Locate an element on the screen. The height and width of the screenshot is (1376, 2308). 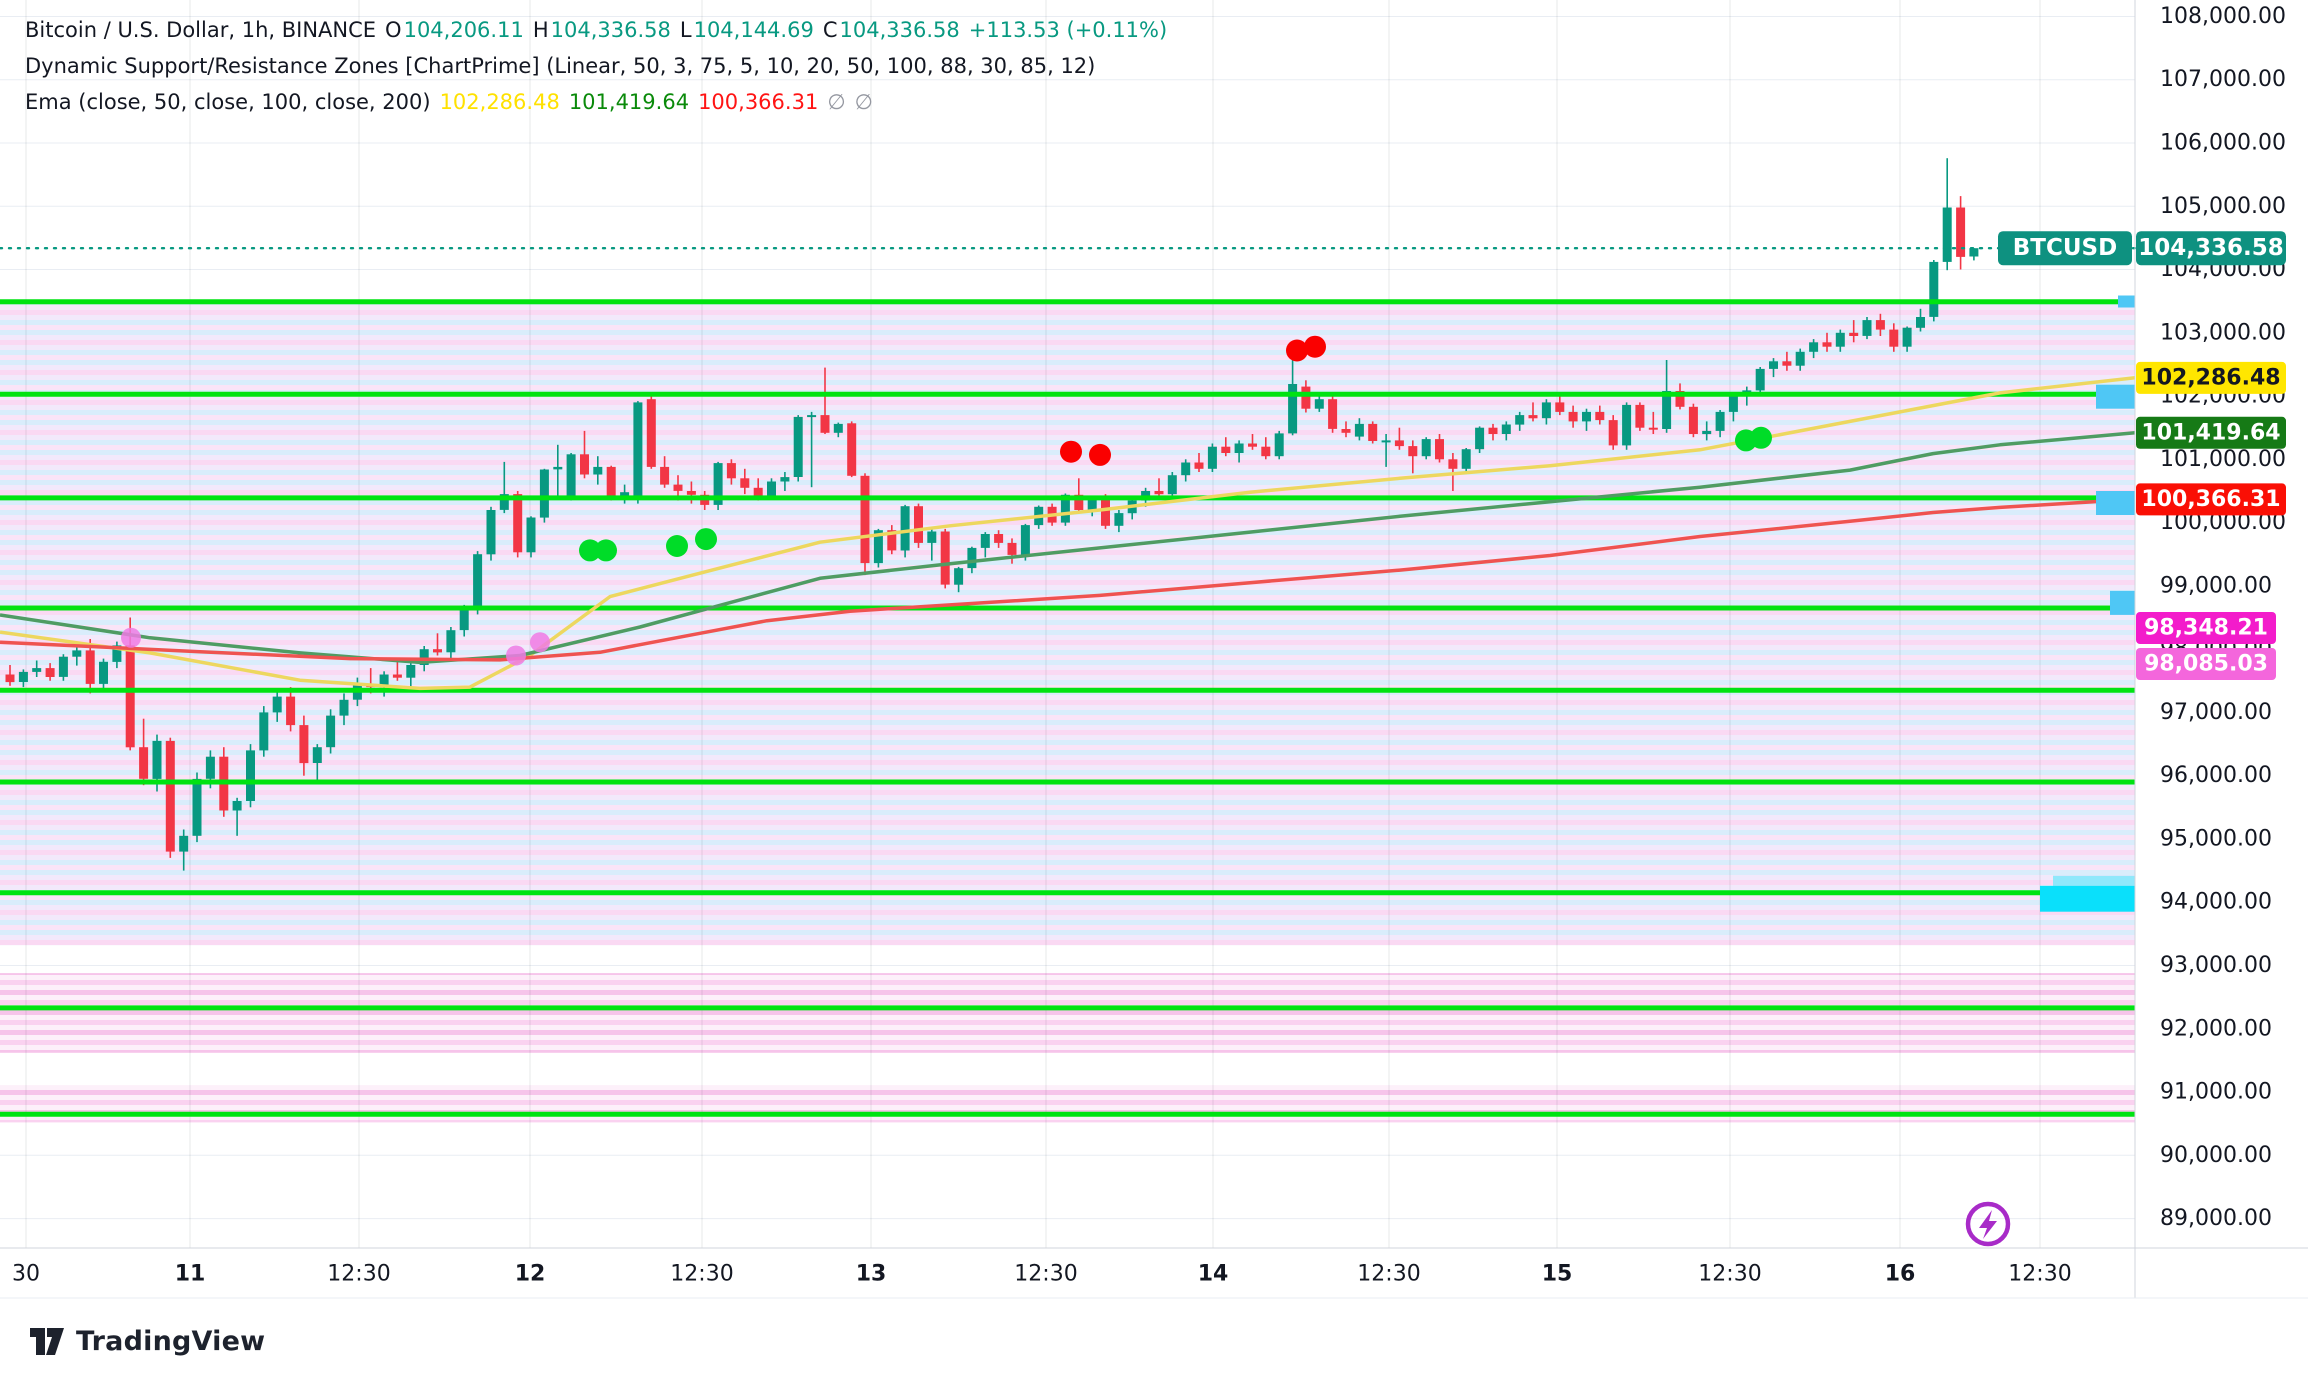
ema50-badge: 102,286.48 is located at coordinates (2211, 377).